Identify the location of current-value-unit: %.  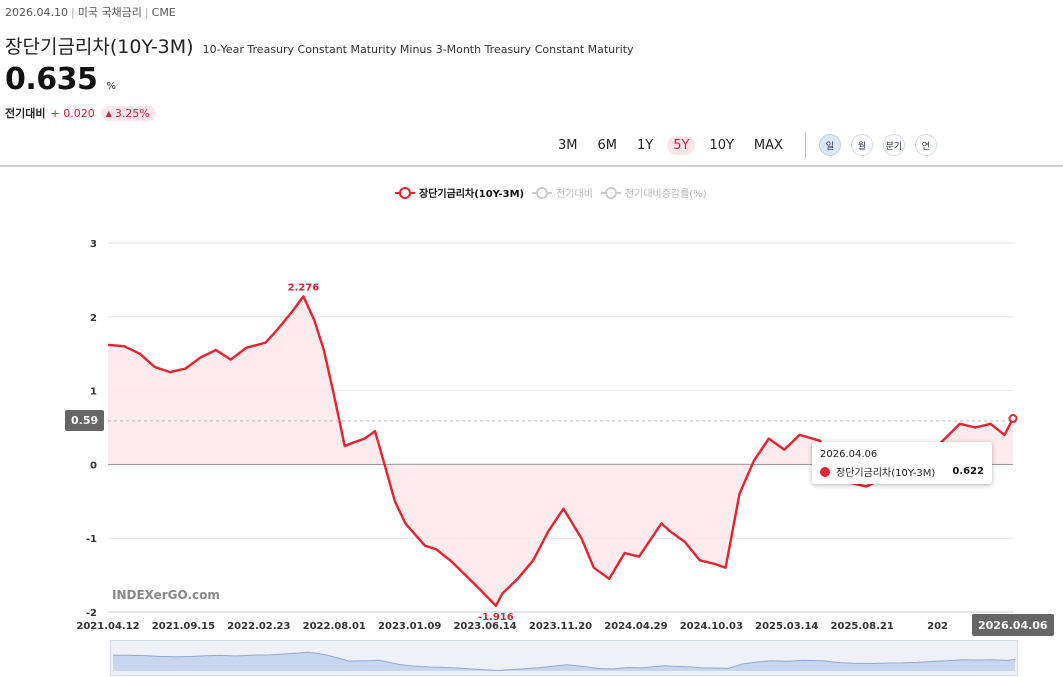
(111, 86).